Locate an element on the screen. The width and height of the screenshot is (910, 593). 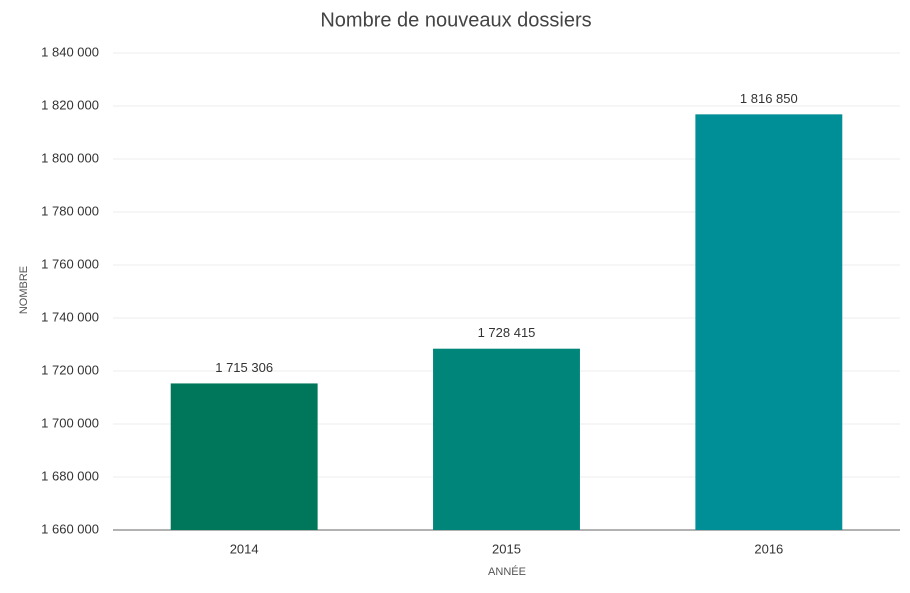
y-tick-label: 1 780 000 is located at coordinates (70, 210).